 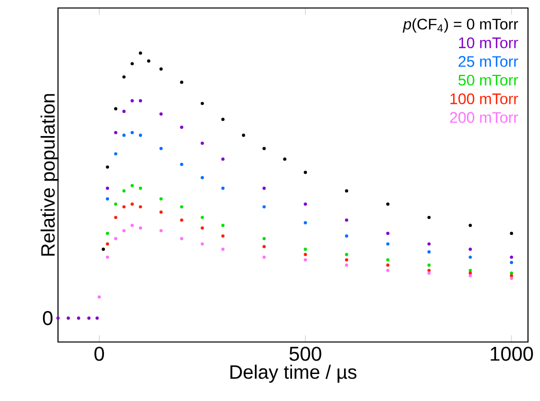 I want to click on x-tick-label: 1000, so click(x=511, y=353).